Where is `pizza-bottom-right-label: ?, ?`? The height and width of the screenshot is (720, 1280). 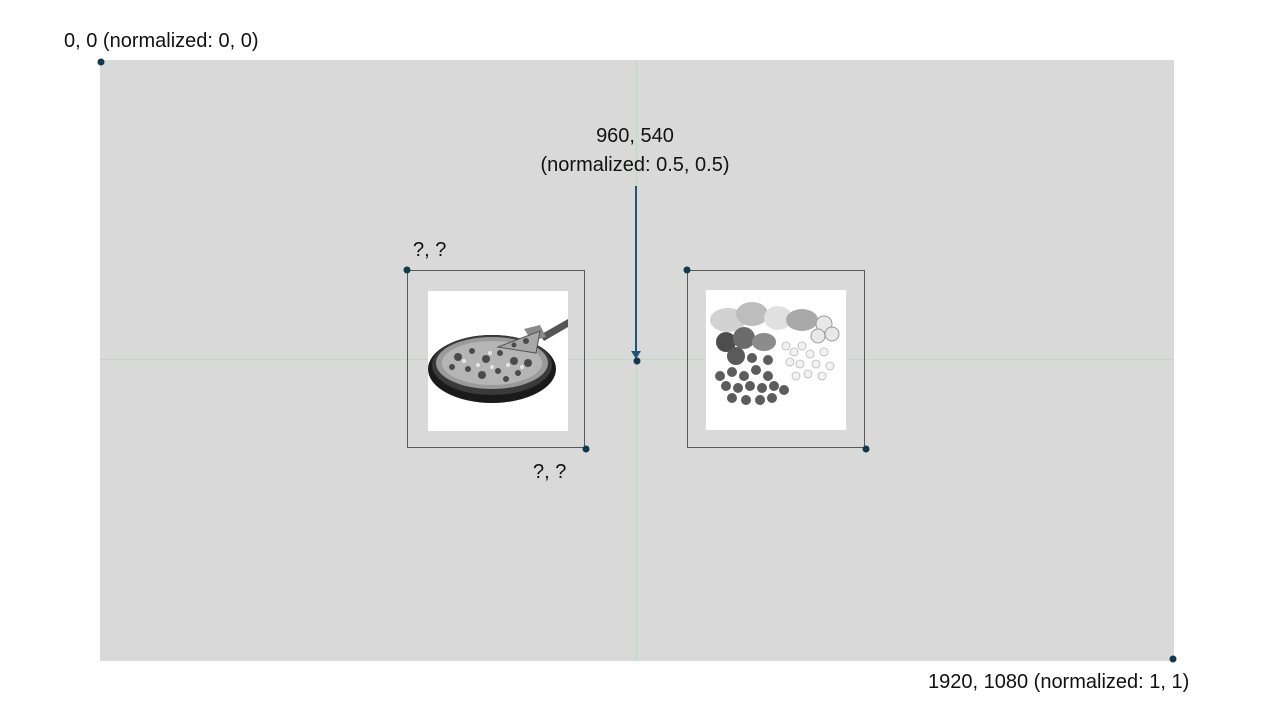 pizza-bottom-right-label: ?, ? is located at coordinates (550, 472).